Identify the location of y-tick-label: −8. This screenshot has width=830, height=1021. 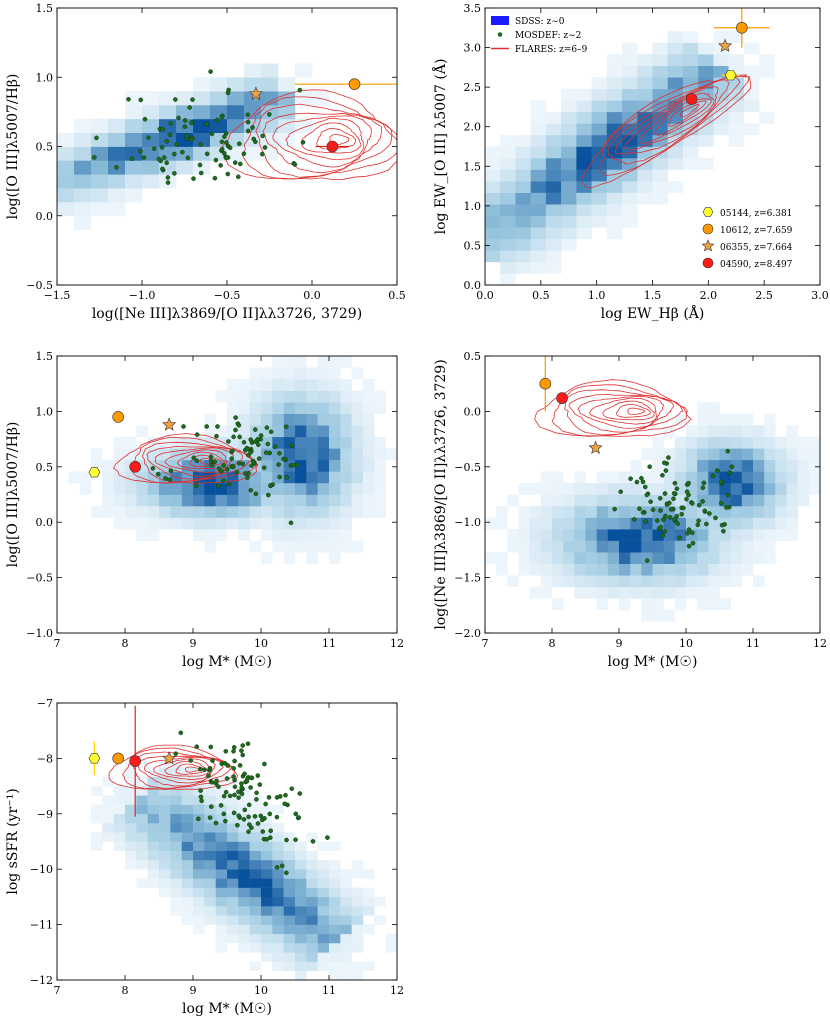
(45, 758).